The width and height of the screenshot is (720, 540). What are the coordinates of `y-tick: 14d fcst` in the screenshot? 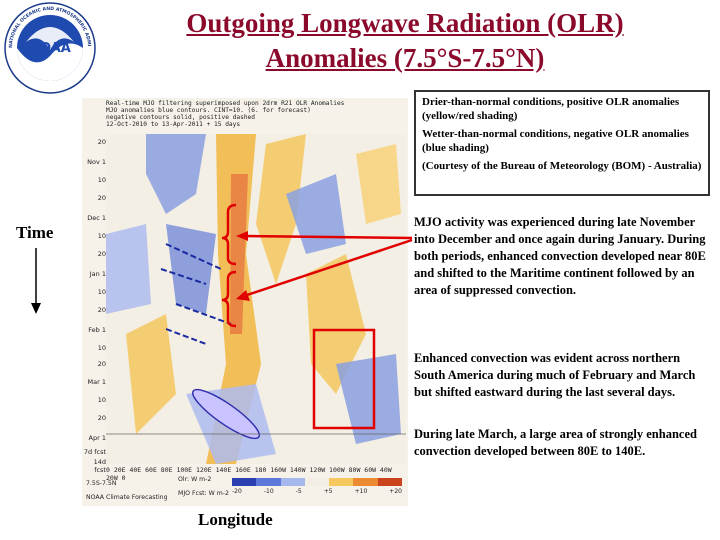 It's located at (99, 466).